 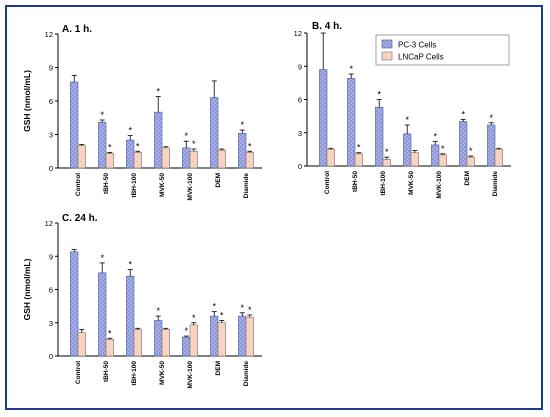 What do you see at coordinates (442, 50) in the screenshot?
I see `legend-box` at bounding box center [442, 50].